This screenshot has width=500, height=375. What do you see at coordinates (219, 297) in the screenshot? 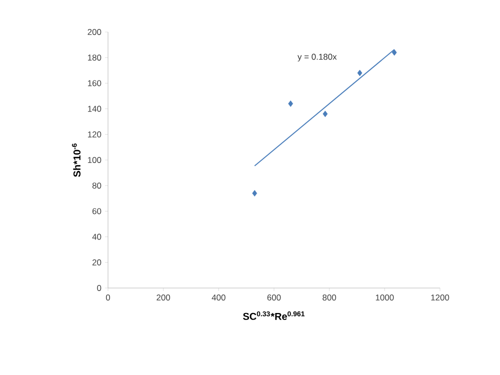
I see `x-tick-label: 400` at bounding box center [219, 297].